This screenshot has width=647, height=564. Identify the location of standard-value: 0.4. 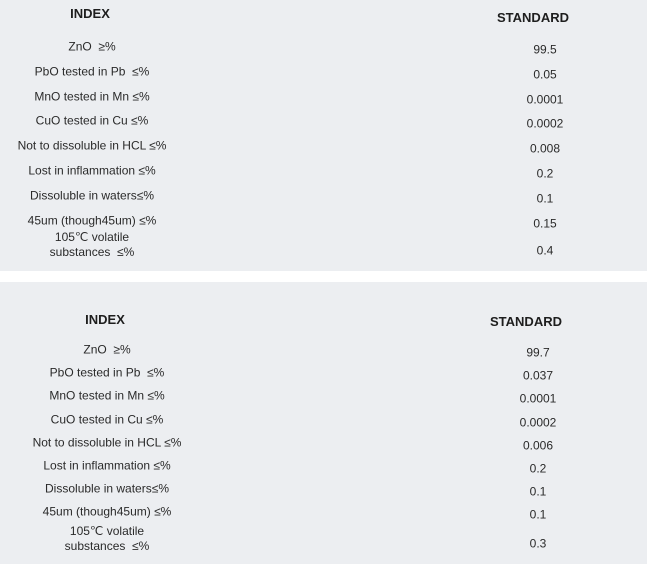
(545, 250).